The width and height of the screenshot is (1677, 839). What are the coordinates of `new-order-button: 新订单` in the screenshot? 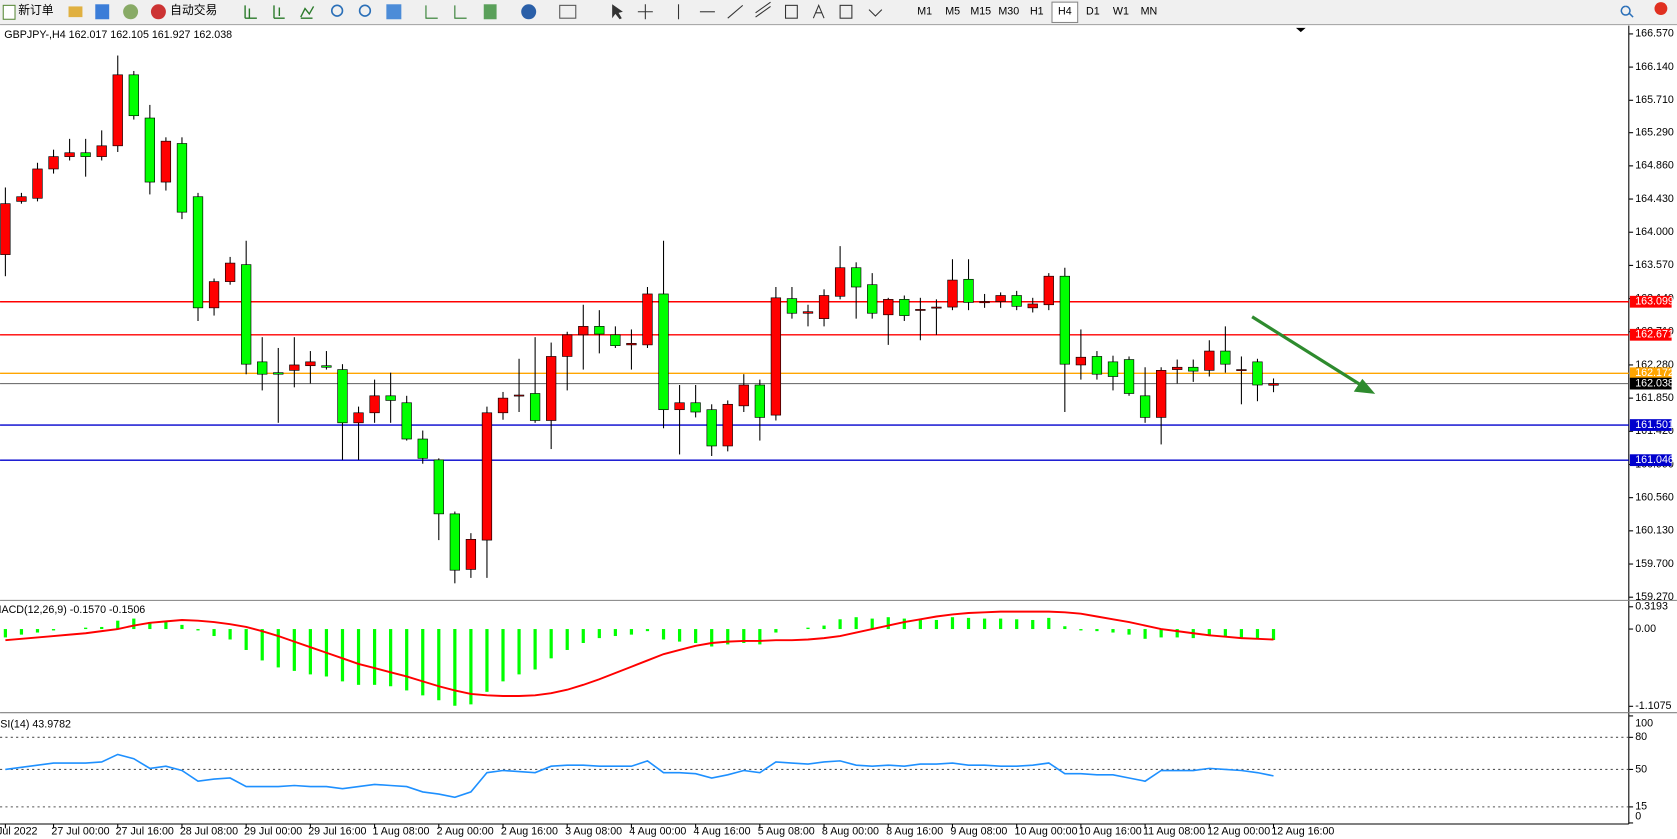 It's located at (36, 10).